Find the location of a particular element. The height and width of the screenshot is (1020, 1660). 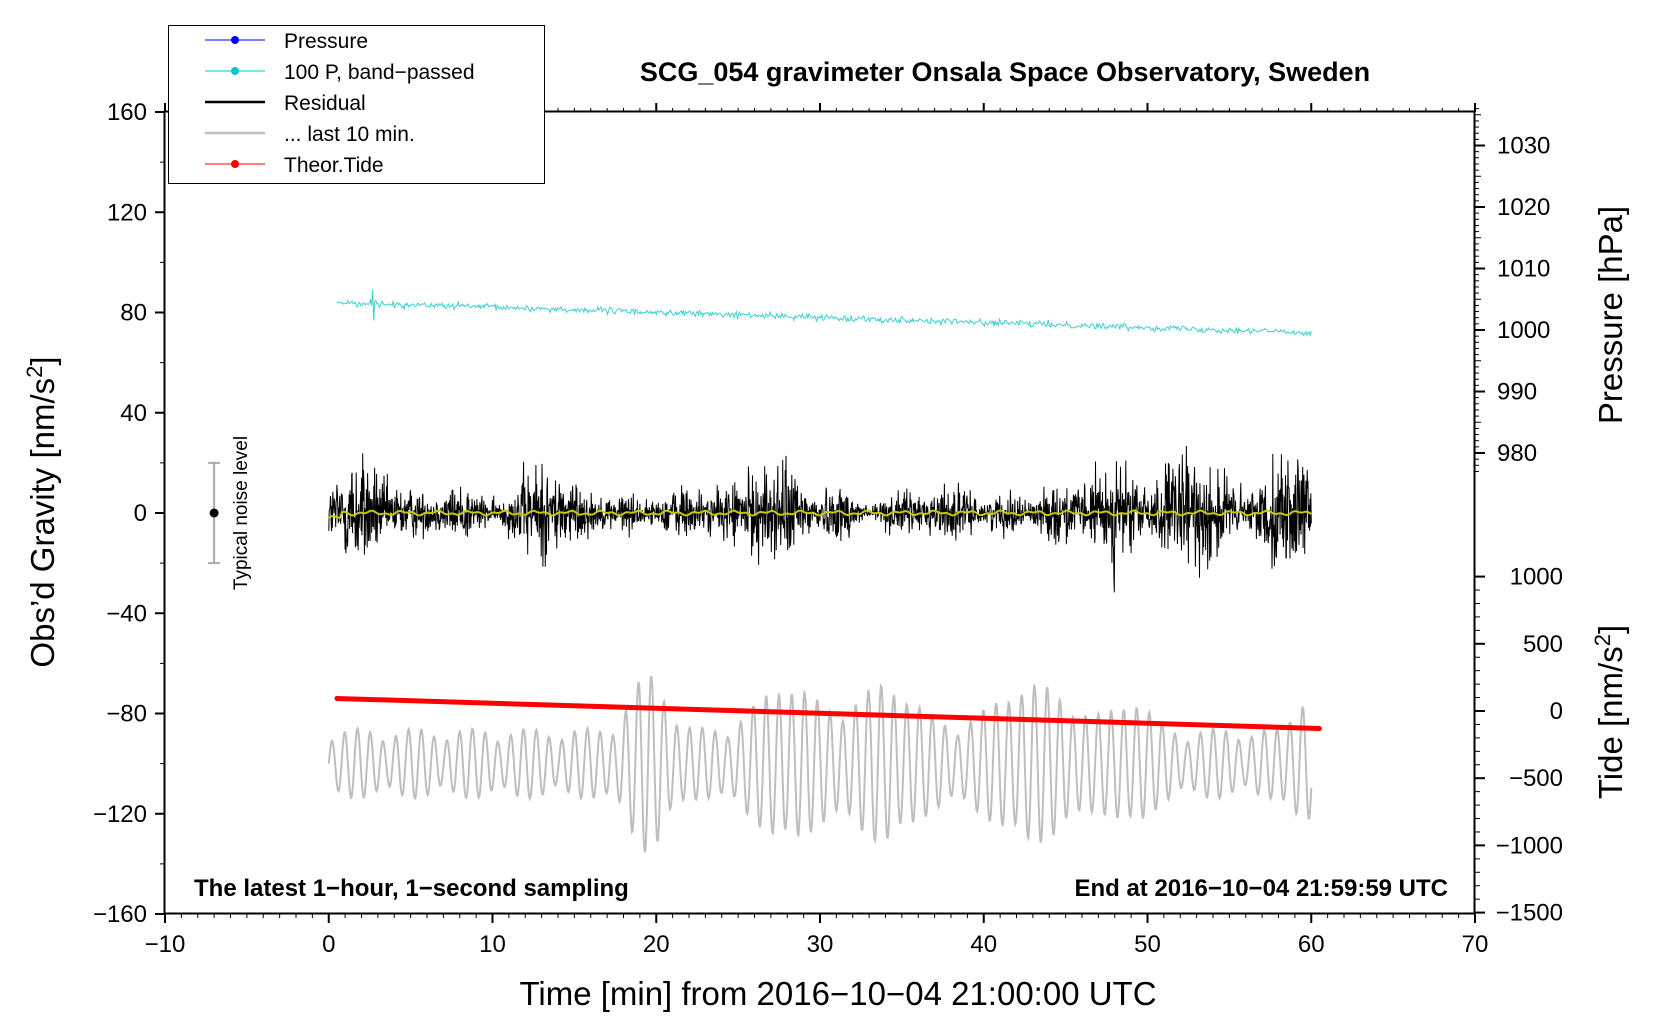

tide-tick-label: −1500 is located at coordinates (1529, 913).